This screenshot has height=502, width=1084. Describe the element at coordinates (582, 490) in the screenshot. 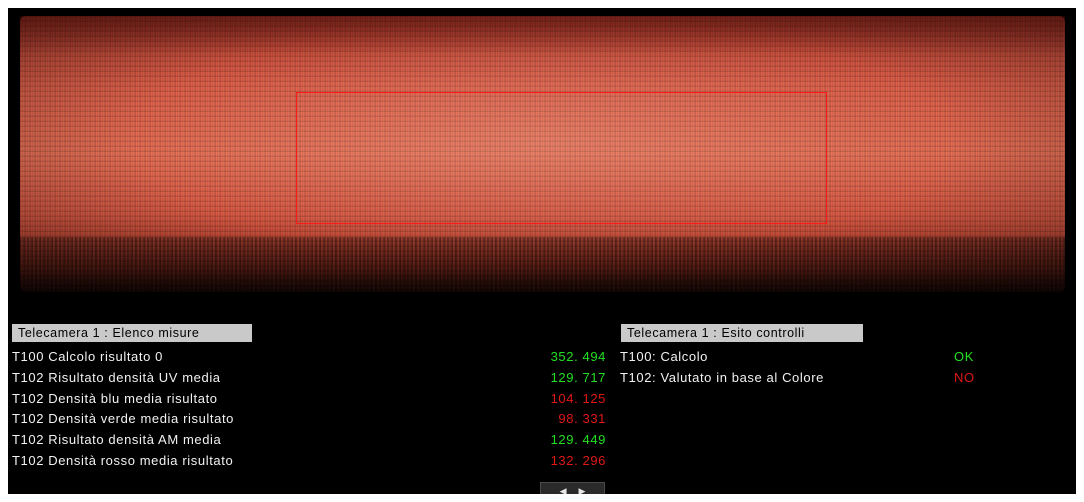

I see `triangle-right-icon: ▶` at that location.